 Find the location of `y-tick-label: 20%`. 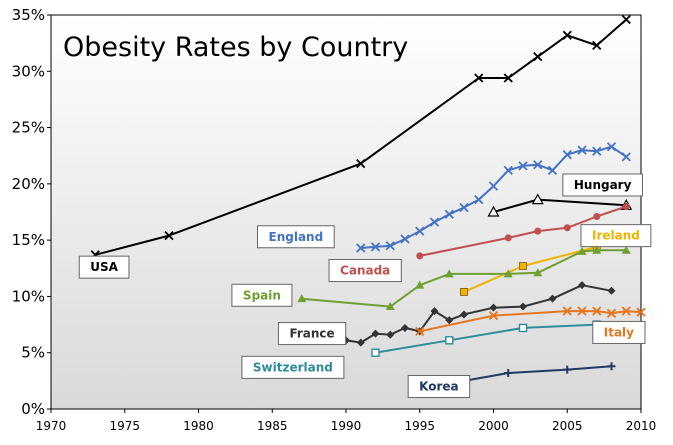

y-tick-label: 20% is located at coordinates (28, 184).